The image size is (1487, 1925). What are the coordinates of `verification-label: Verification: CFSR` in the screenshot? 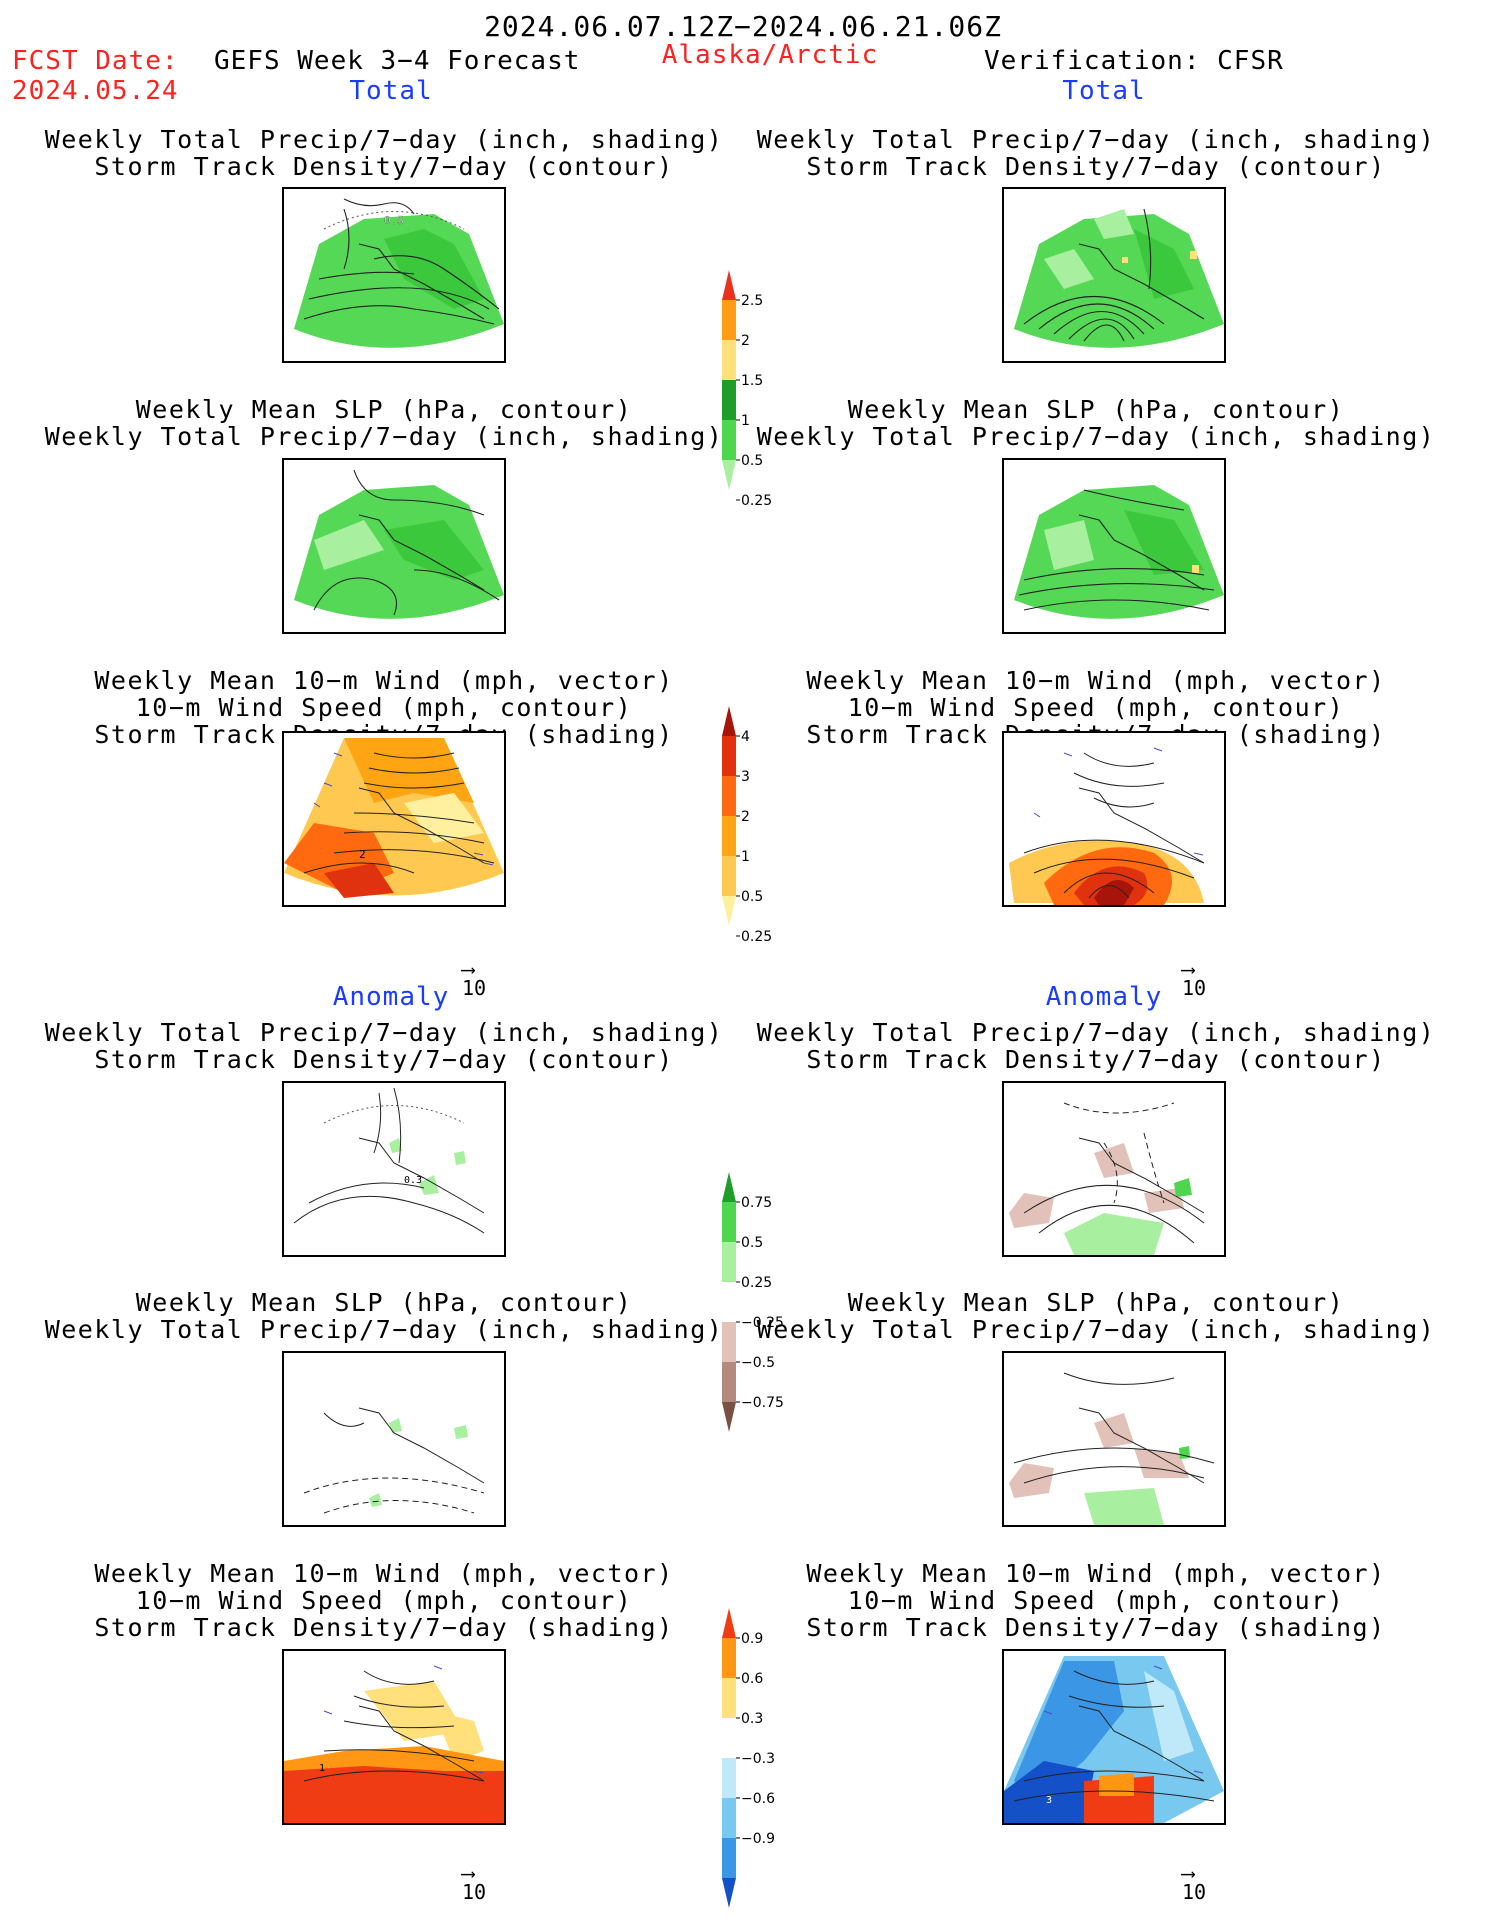 It's located at (1134, 61).